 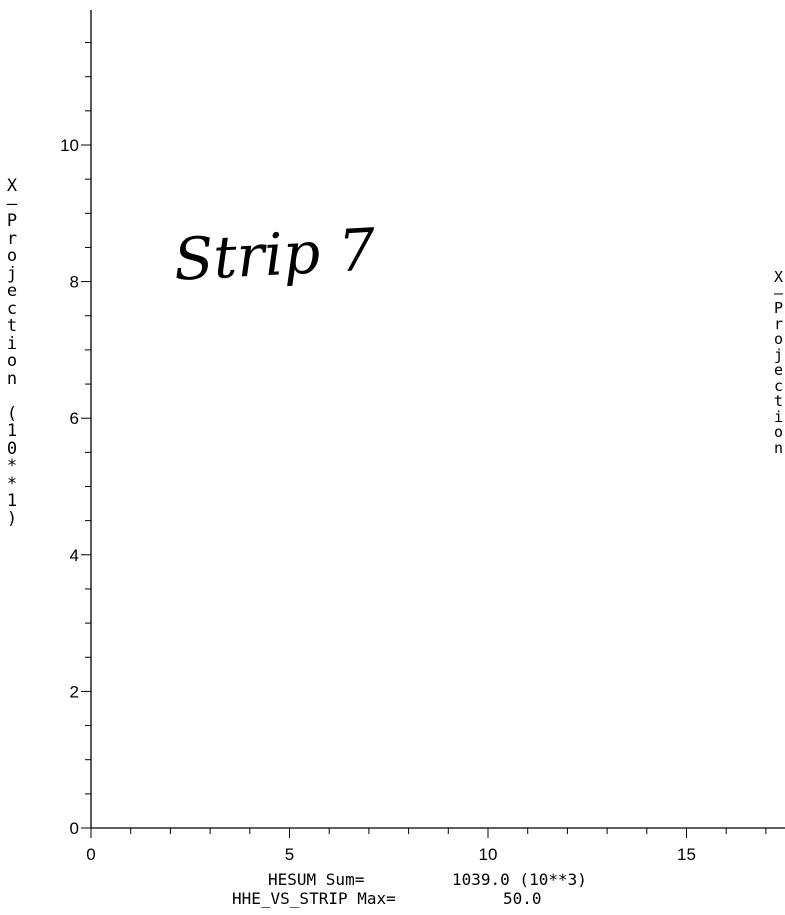 I want to click on stat-max-label: HHE_VS_STRIP Max=, so click(x=314, y=898).